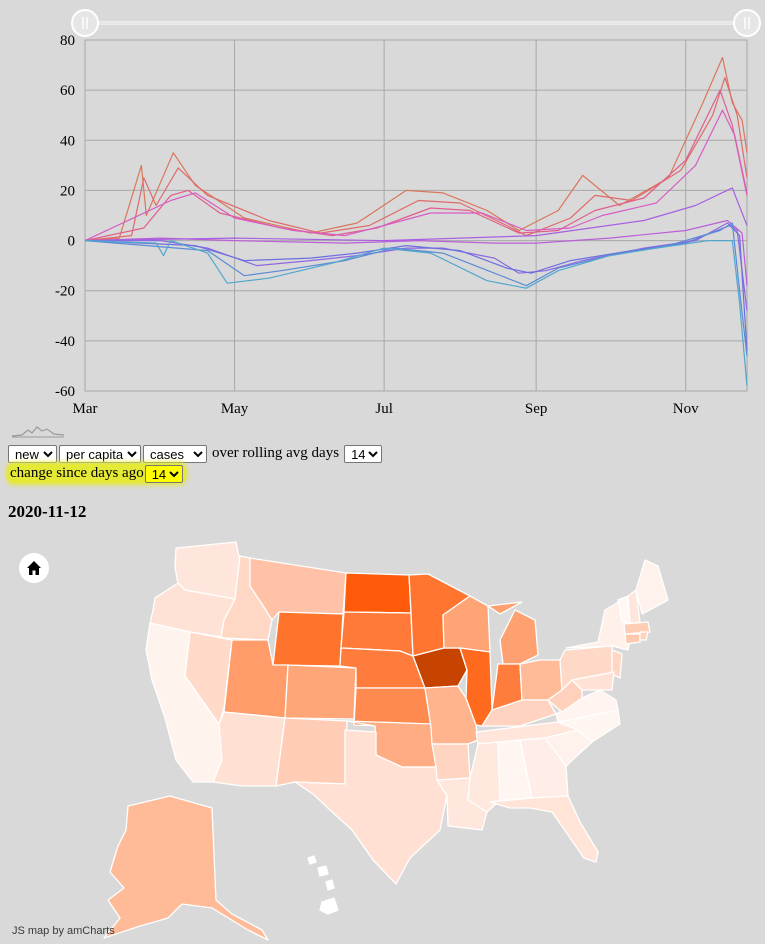  Describe the element at coordinates (747, 23) in the screenshot. I see `slider-right-handle` at that location.